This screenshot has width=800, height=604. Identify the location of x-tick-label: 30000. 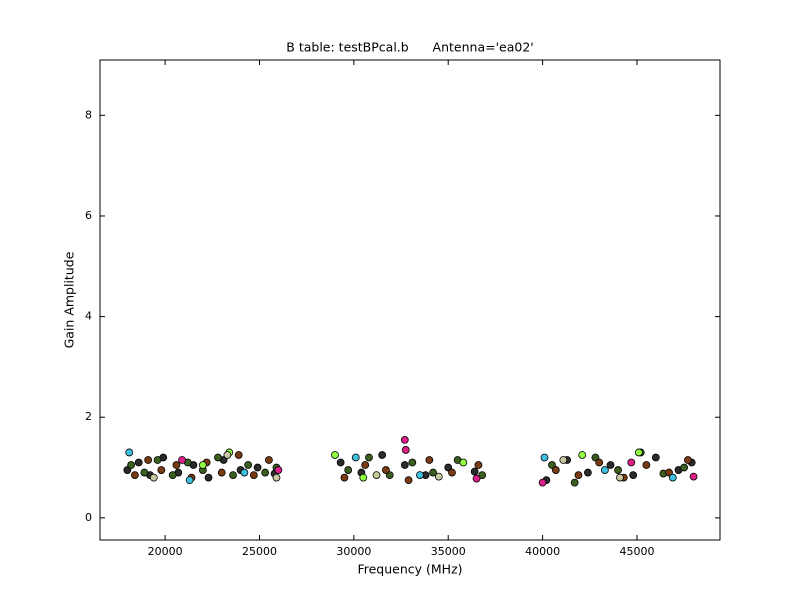
(353, 551).